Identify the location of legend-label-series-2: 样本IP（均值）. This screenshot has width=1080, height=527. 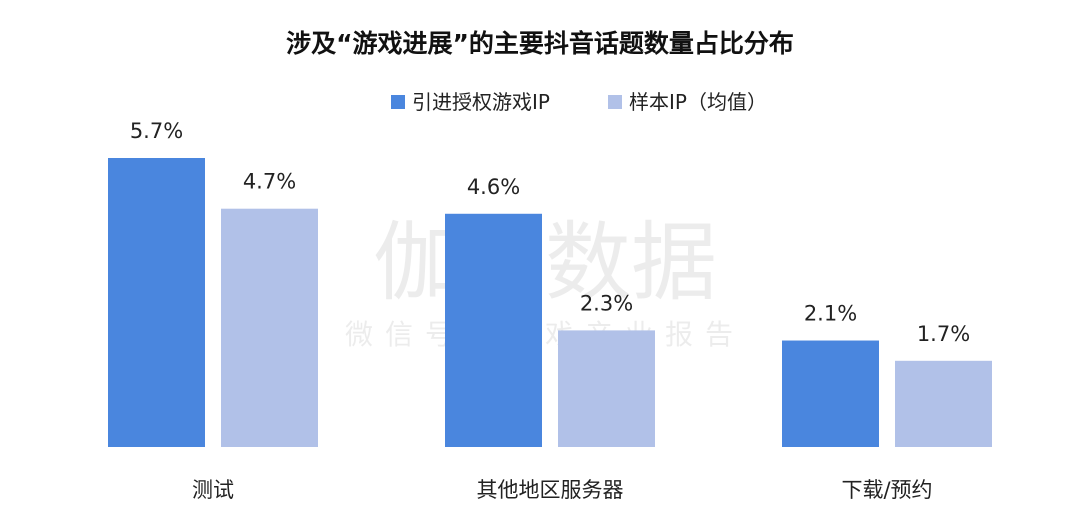
(698, 102).